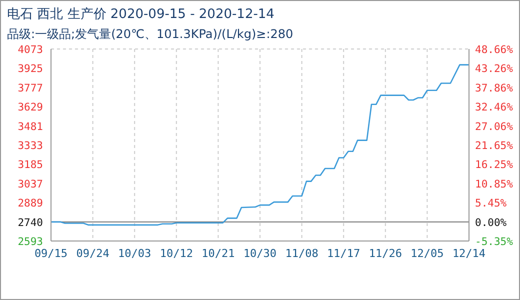 This screenshot has height=300, width=520. Describe the element at coordinates (30, 126) in the screenshot. I see `y-tick-label: 3481` at that location.